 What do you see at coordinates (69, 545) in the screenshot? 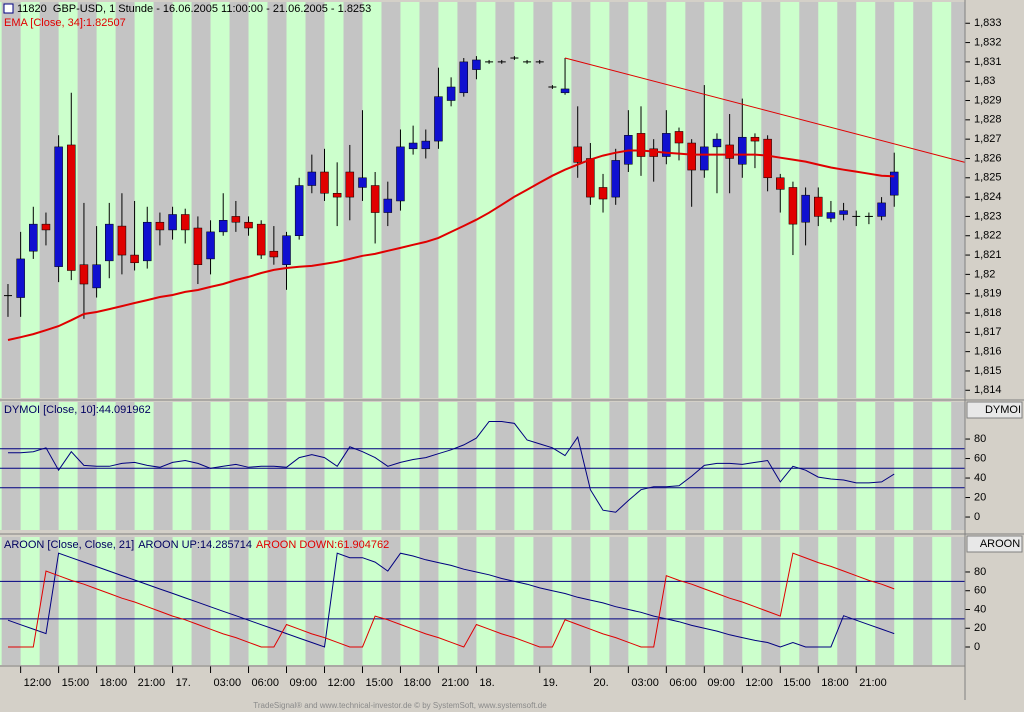
I see `aroon-title: AROON [Close, Close, 21]` at bounding box center [69, 545].